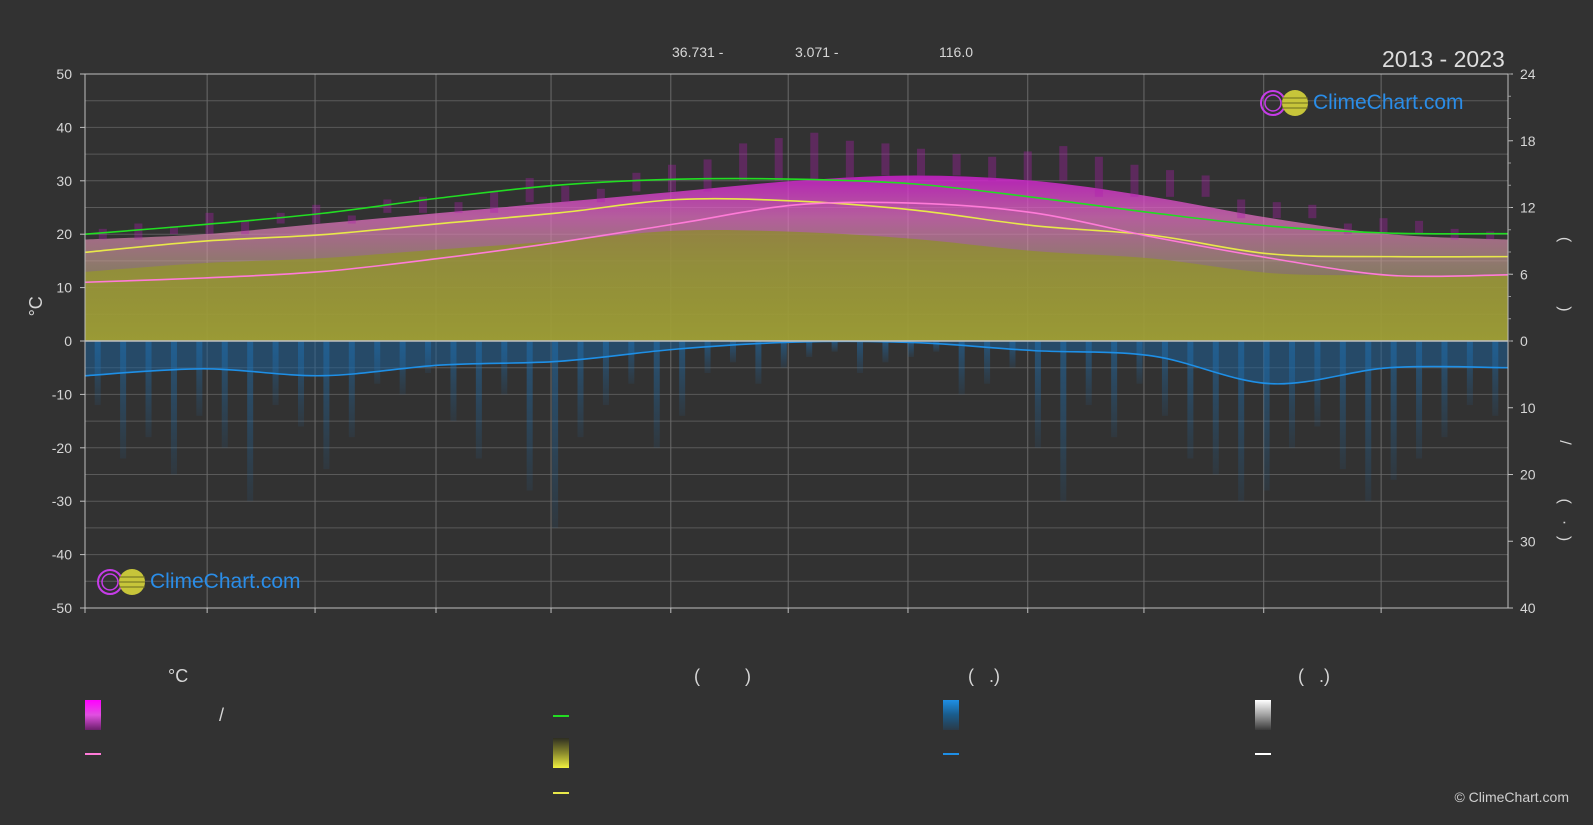 This screenshot has width=1593, height=825. What do you see at coordinates (36, 306) in the screenshot?
I see `left-axis-label: °C` at bounding box center [36, 306].